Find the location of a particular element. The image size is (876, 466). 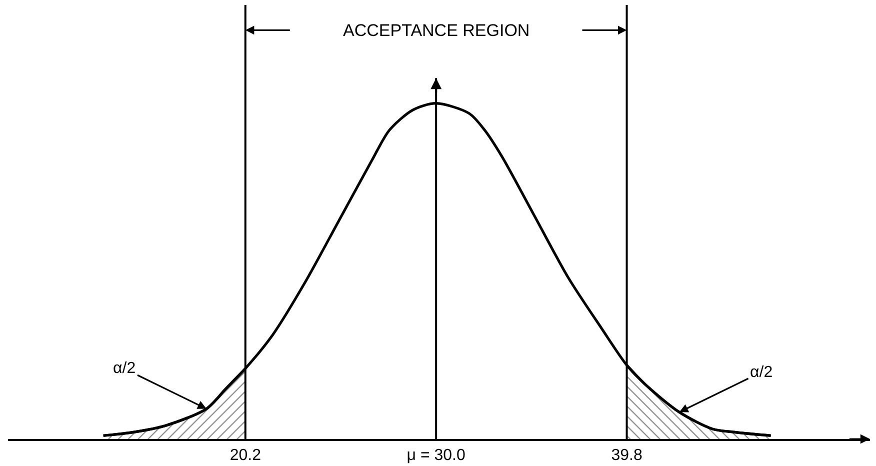

x-tick-label: μ = 30.0 is located at coordinates (436, 455).